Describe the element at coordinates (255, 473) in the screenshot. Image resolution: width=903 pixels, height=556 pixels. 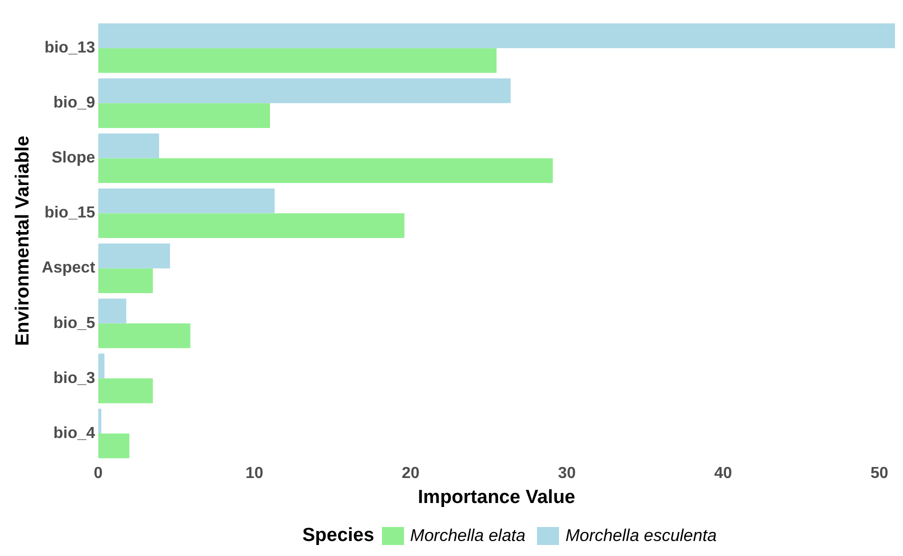
I see `x-tick-label: 10` at that location.